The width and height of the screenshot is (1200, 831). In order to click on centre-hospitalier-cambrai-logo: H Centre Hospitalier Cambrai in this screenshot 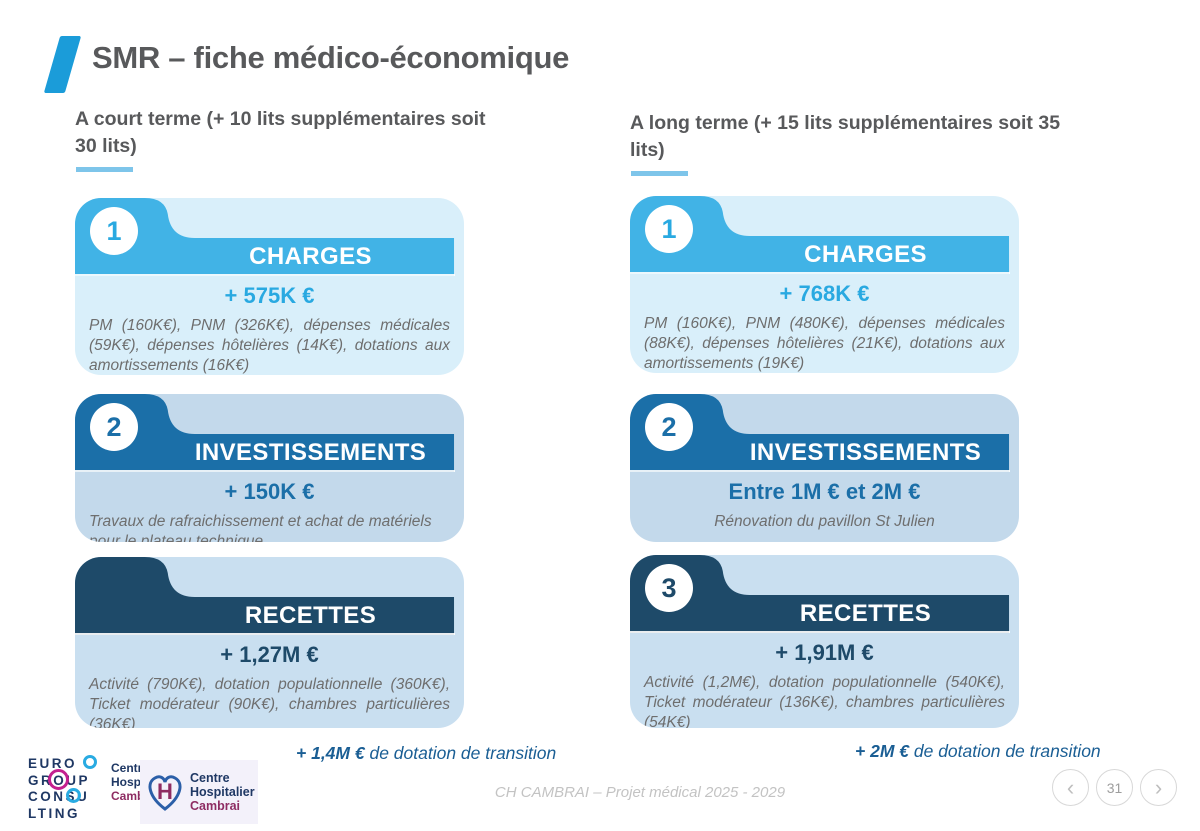, I will do `click(199, 792)`.